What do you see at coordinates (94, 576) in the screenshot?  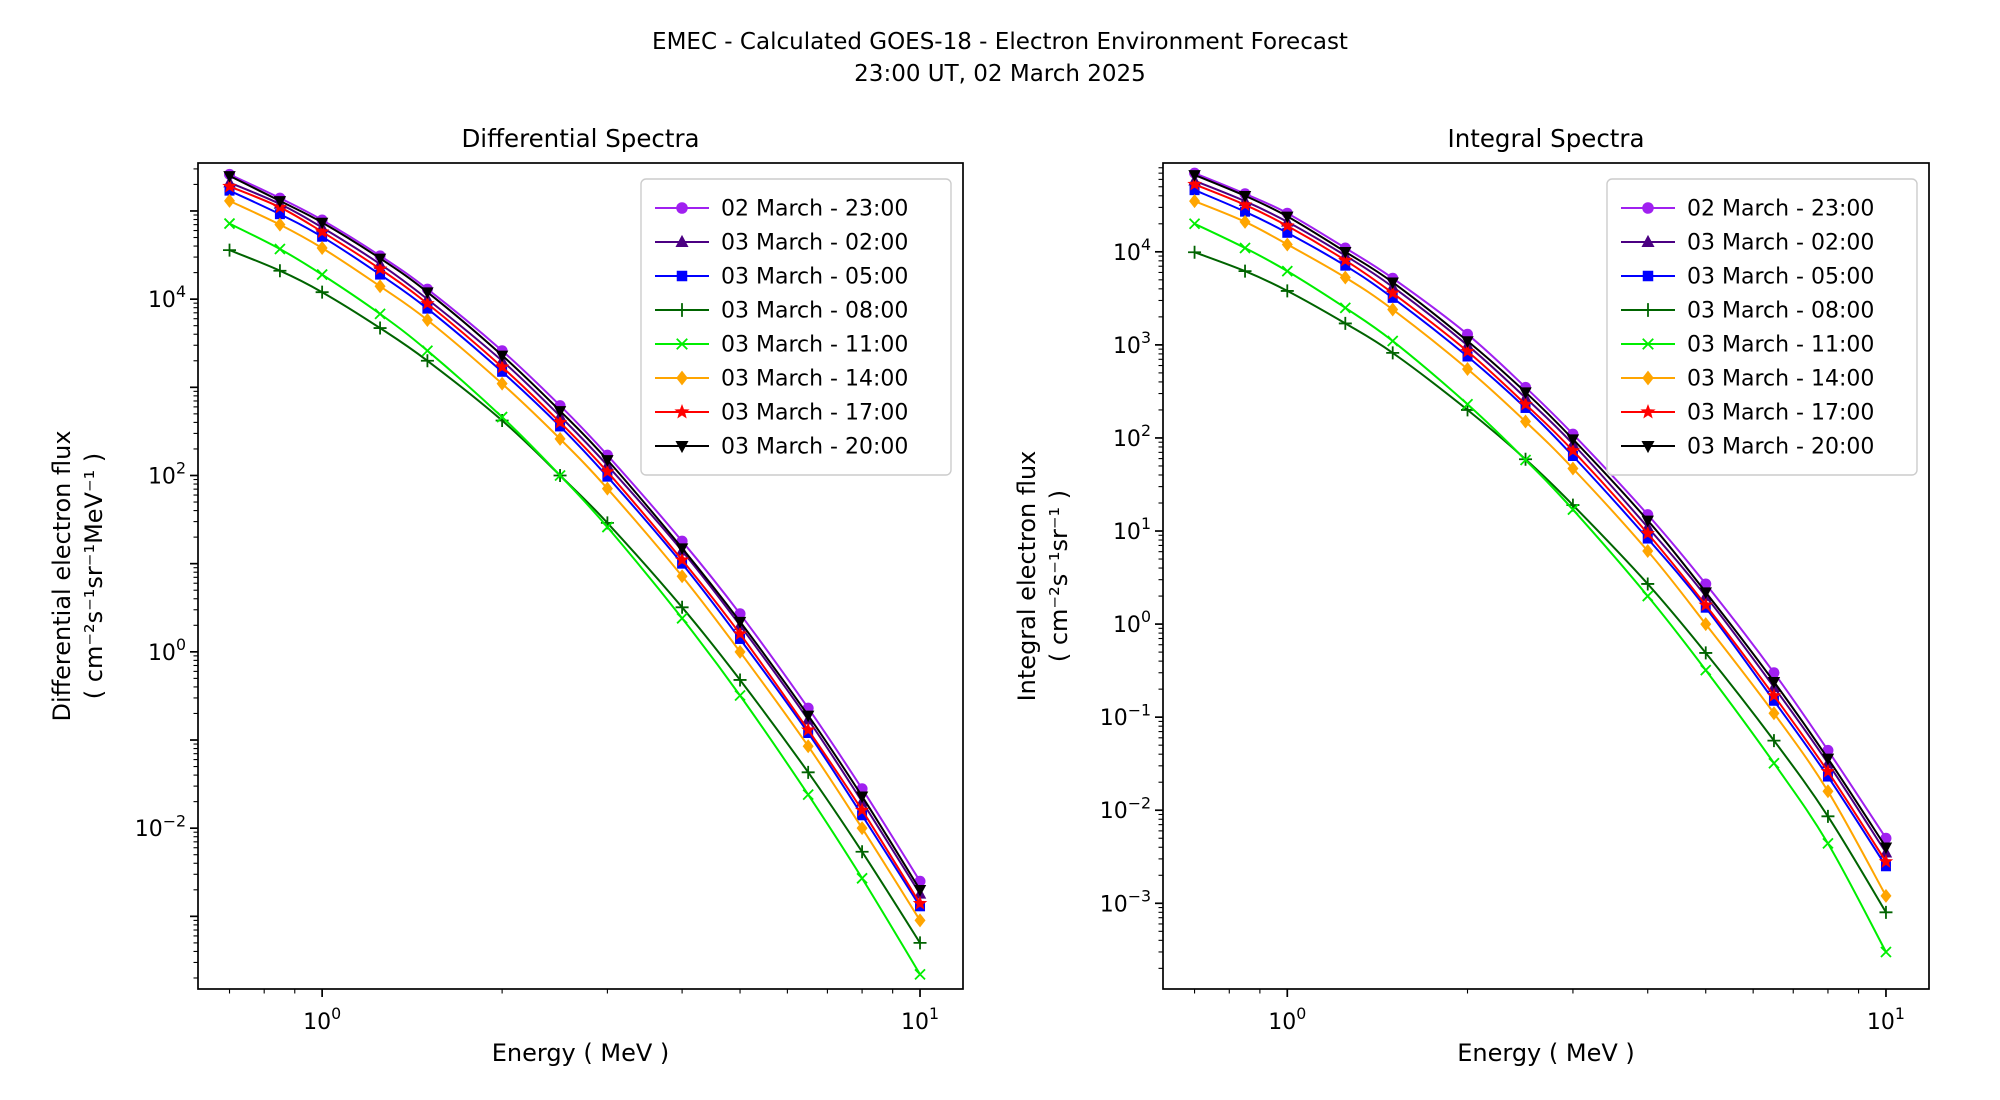 I see `y-axis-label-line2: ( cm⁻²s⁻¹sr⁻¹MeV⁻¹ )` at bounding box center [94, 576].